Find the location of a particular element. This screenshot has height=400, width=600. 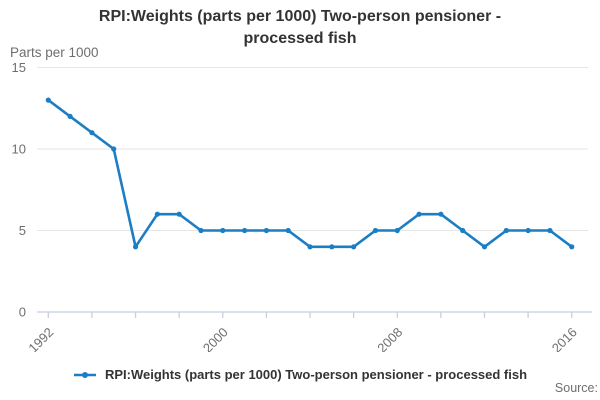

source-label: Source: is located at coordinates (576, 388).